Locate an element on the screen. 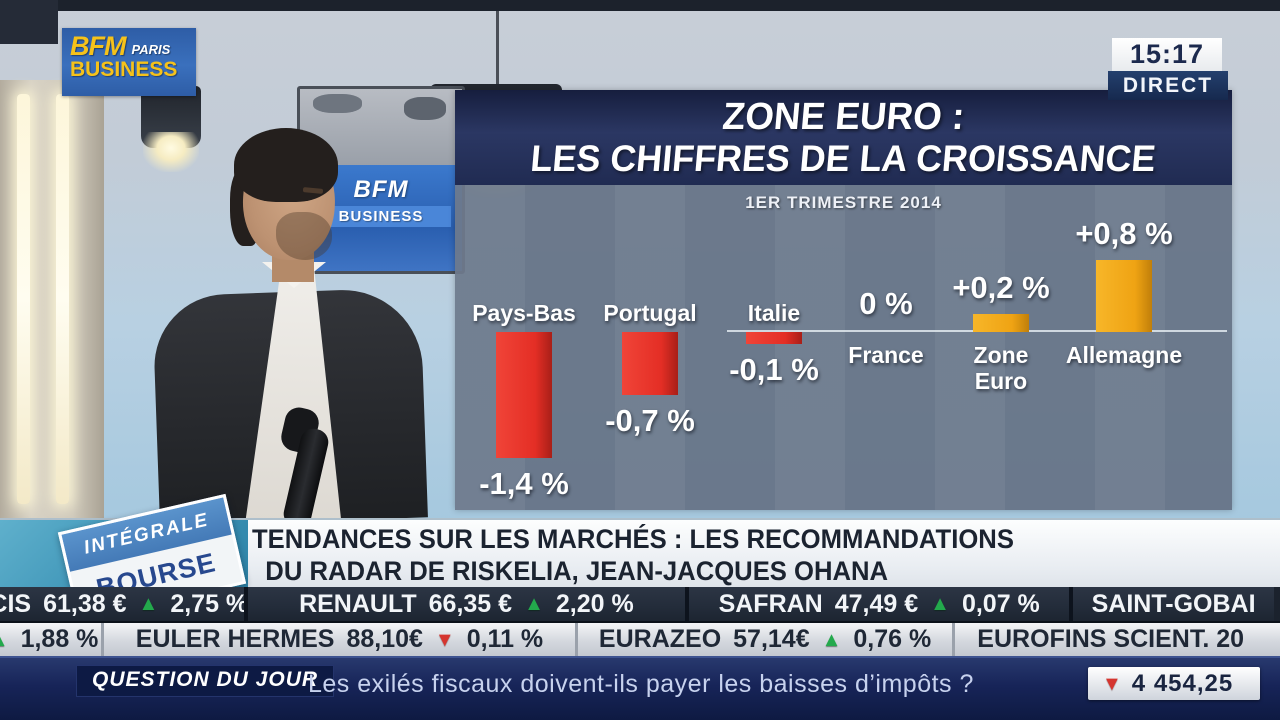 Image resolution: width=1280 pixels, height=720 pixels. index-value: 4 454,25 is located at coordinates (1182, 683).